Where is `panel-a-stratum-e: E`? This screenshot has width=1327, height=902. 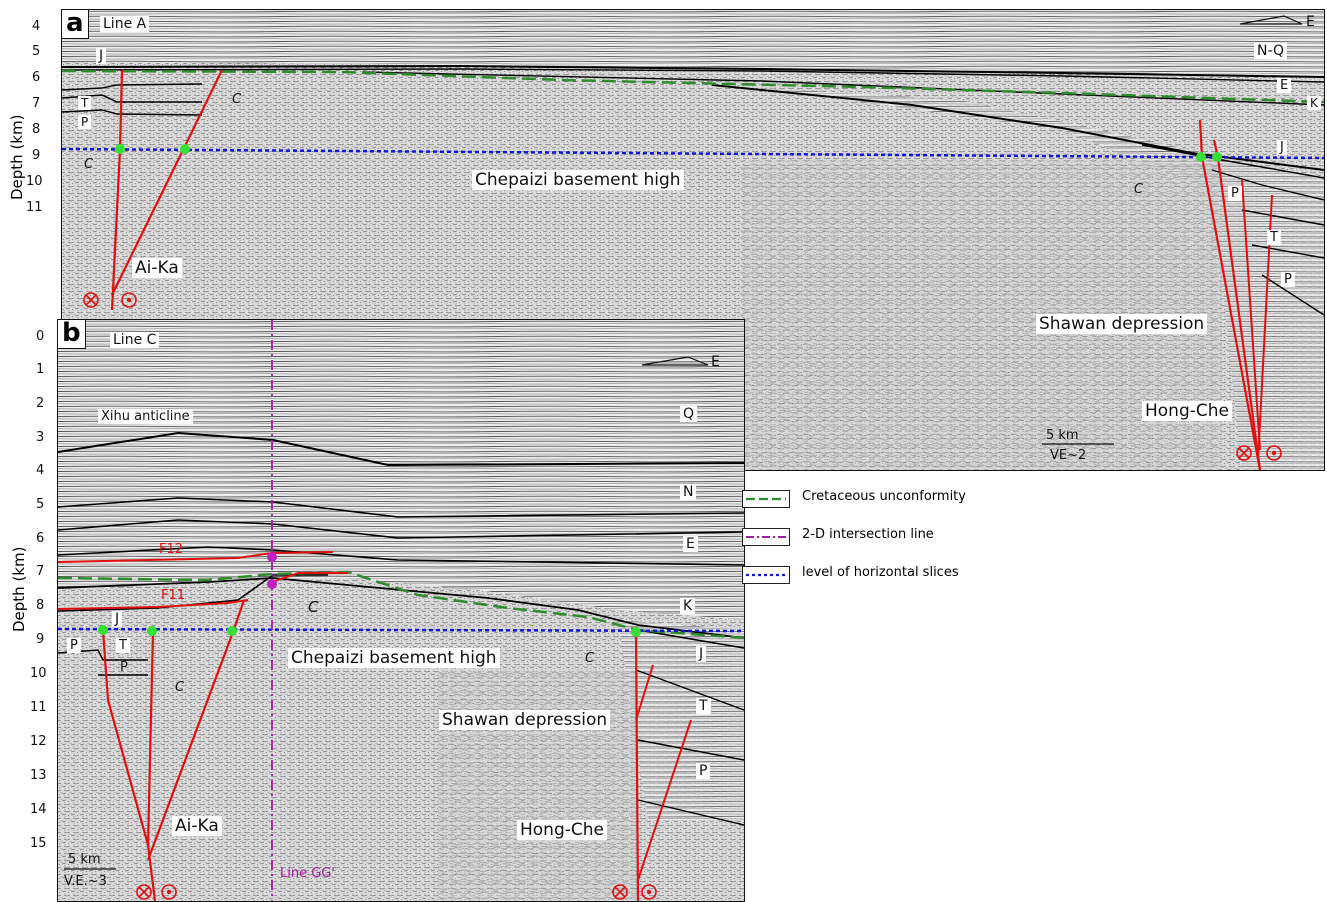
panel-a-stratum-e: E is located at coordinates (1284, 85).